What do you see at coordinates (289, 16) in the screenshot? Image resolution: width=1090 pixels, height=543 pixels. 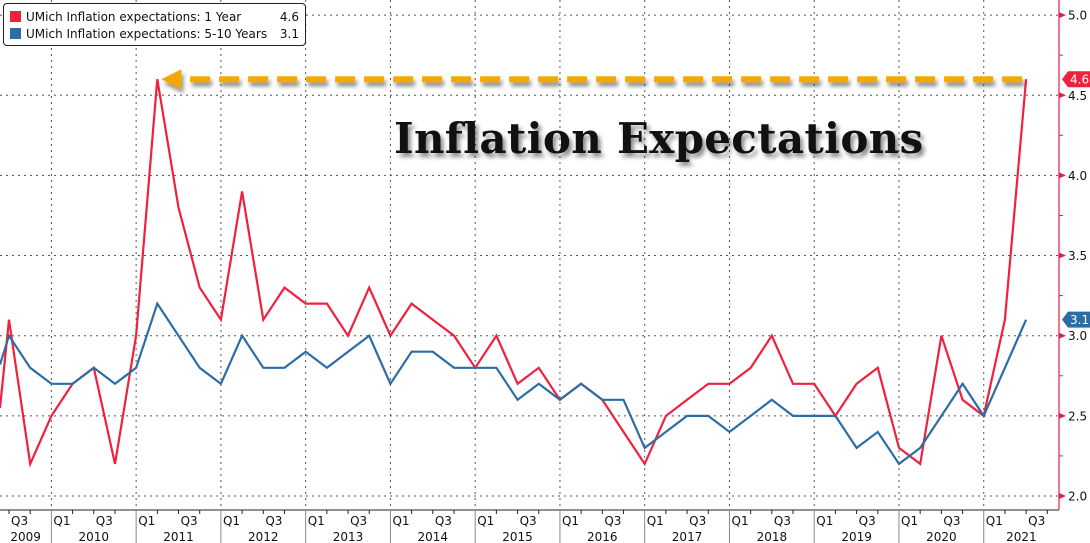 I see `legend-value: 4.6` at bounding box center [289, 16].